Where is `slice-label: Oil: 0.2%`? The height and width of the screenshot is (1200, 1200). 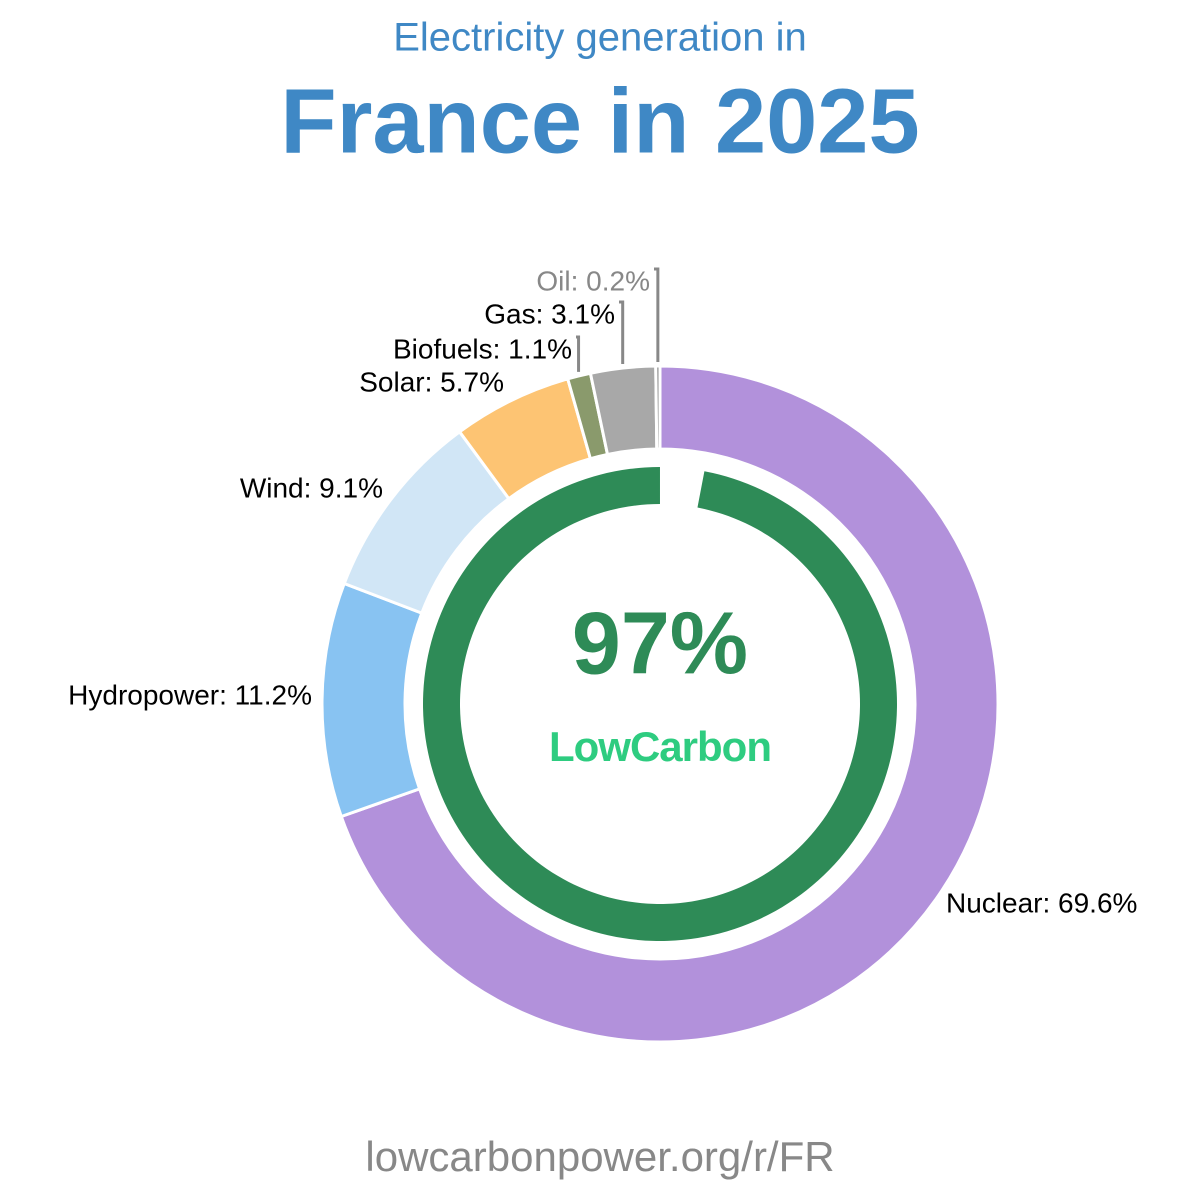 slice-label: Oil: 0.2% is located at coordinates (593, 280).